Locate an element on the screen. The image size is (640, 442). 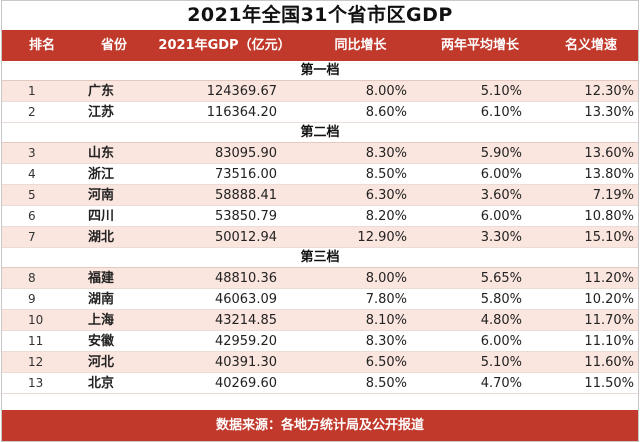
yoy-growth-cell: 8.60% is located at coordinates (386, 112).